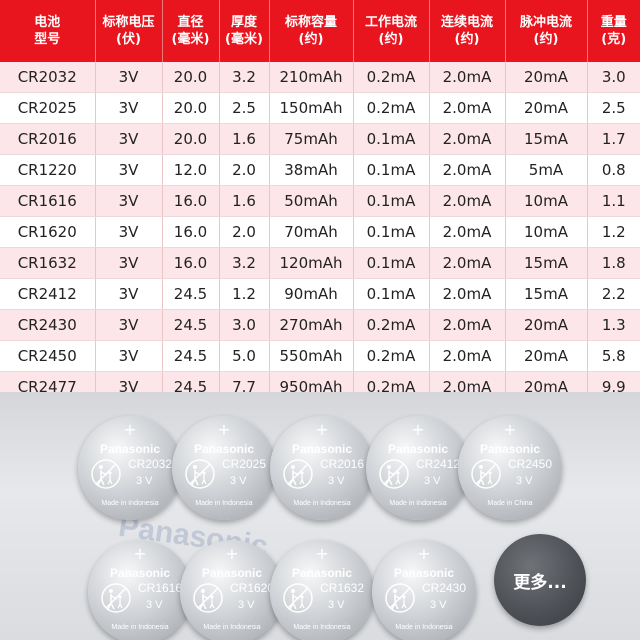 The width and height of the screenshot is (640, 640). Describe the element at coordinates (342, 464) in the screenshot. I see `coin-model: CR2016` at that location.